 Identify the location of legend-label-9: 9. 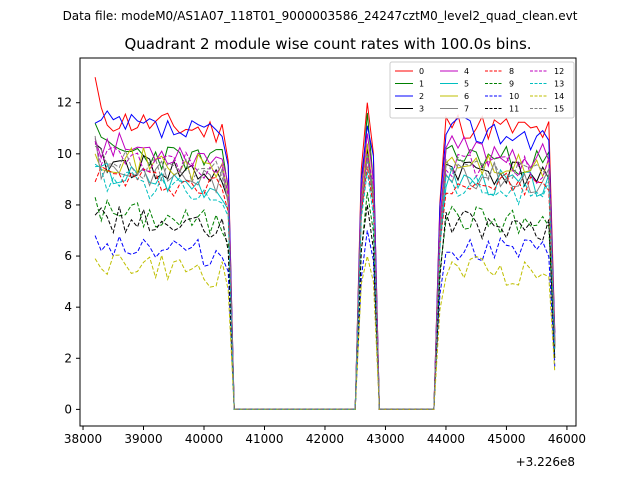
(511, 84).